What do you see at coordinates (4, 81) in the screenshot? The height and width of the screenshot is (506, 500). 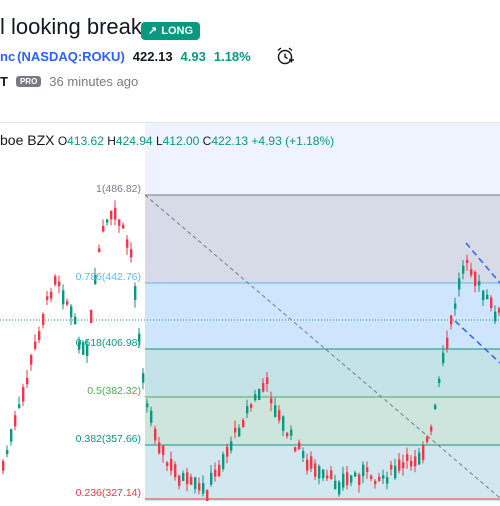 I see `author-name: T` at bounding box center [4, 81].